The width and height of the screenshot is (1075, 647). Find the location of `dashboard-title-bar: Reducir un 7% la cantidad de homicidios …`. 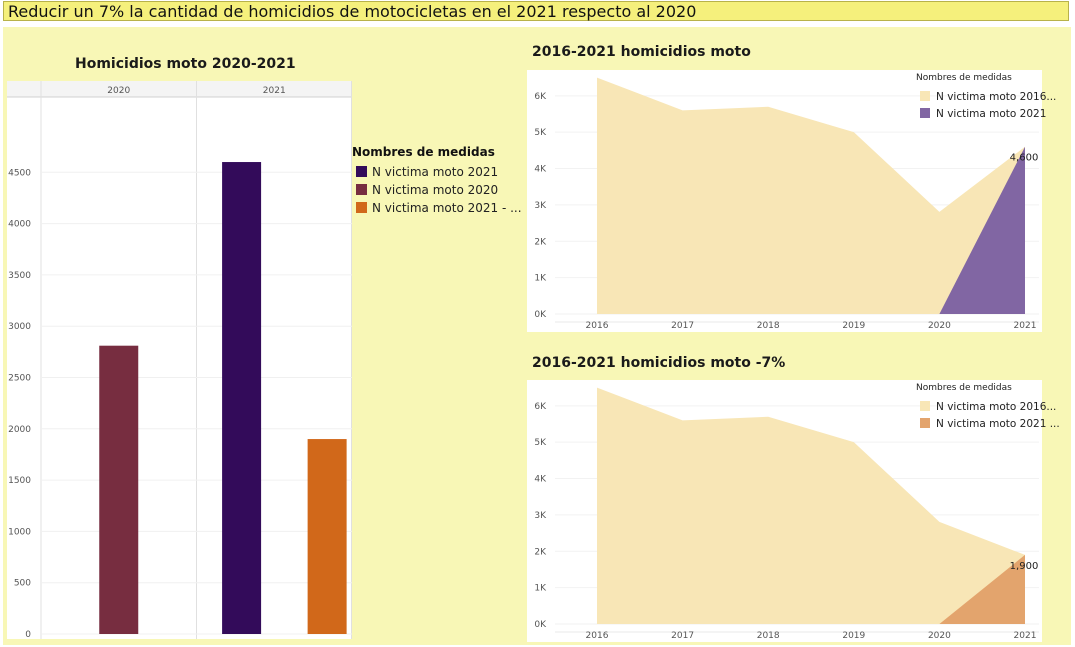

dashboard-title-bar: Reducir un 7% la cantidad de homicidios … is located at coordinates (536, 11).